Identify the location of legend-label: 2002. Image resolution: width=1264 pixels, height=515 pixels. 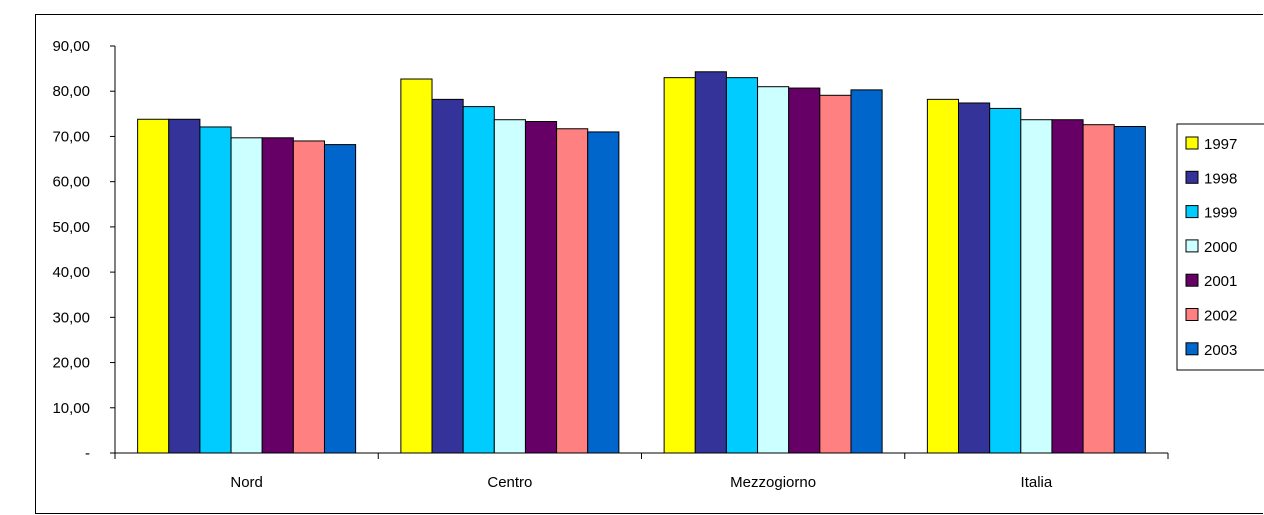
(1220, 316).